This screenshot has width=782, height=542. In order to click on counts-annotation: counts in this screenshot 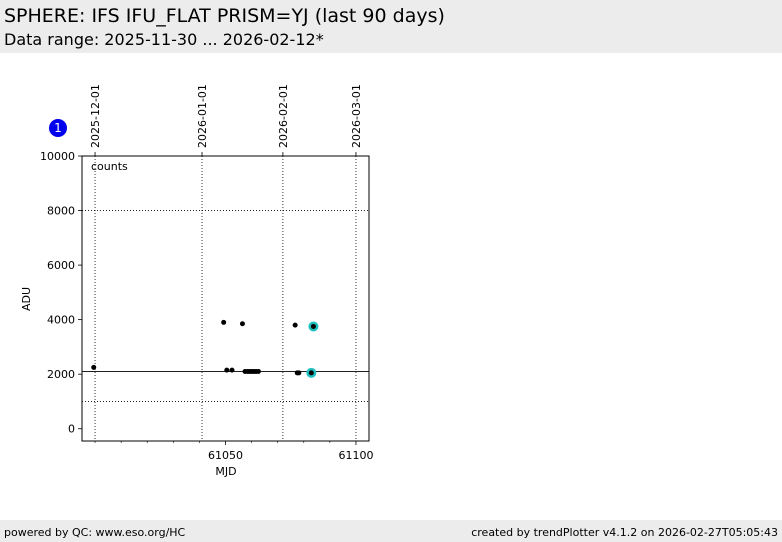, I will do `click(109, 166)`.